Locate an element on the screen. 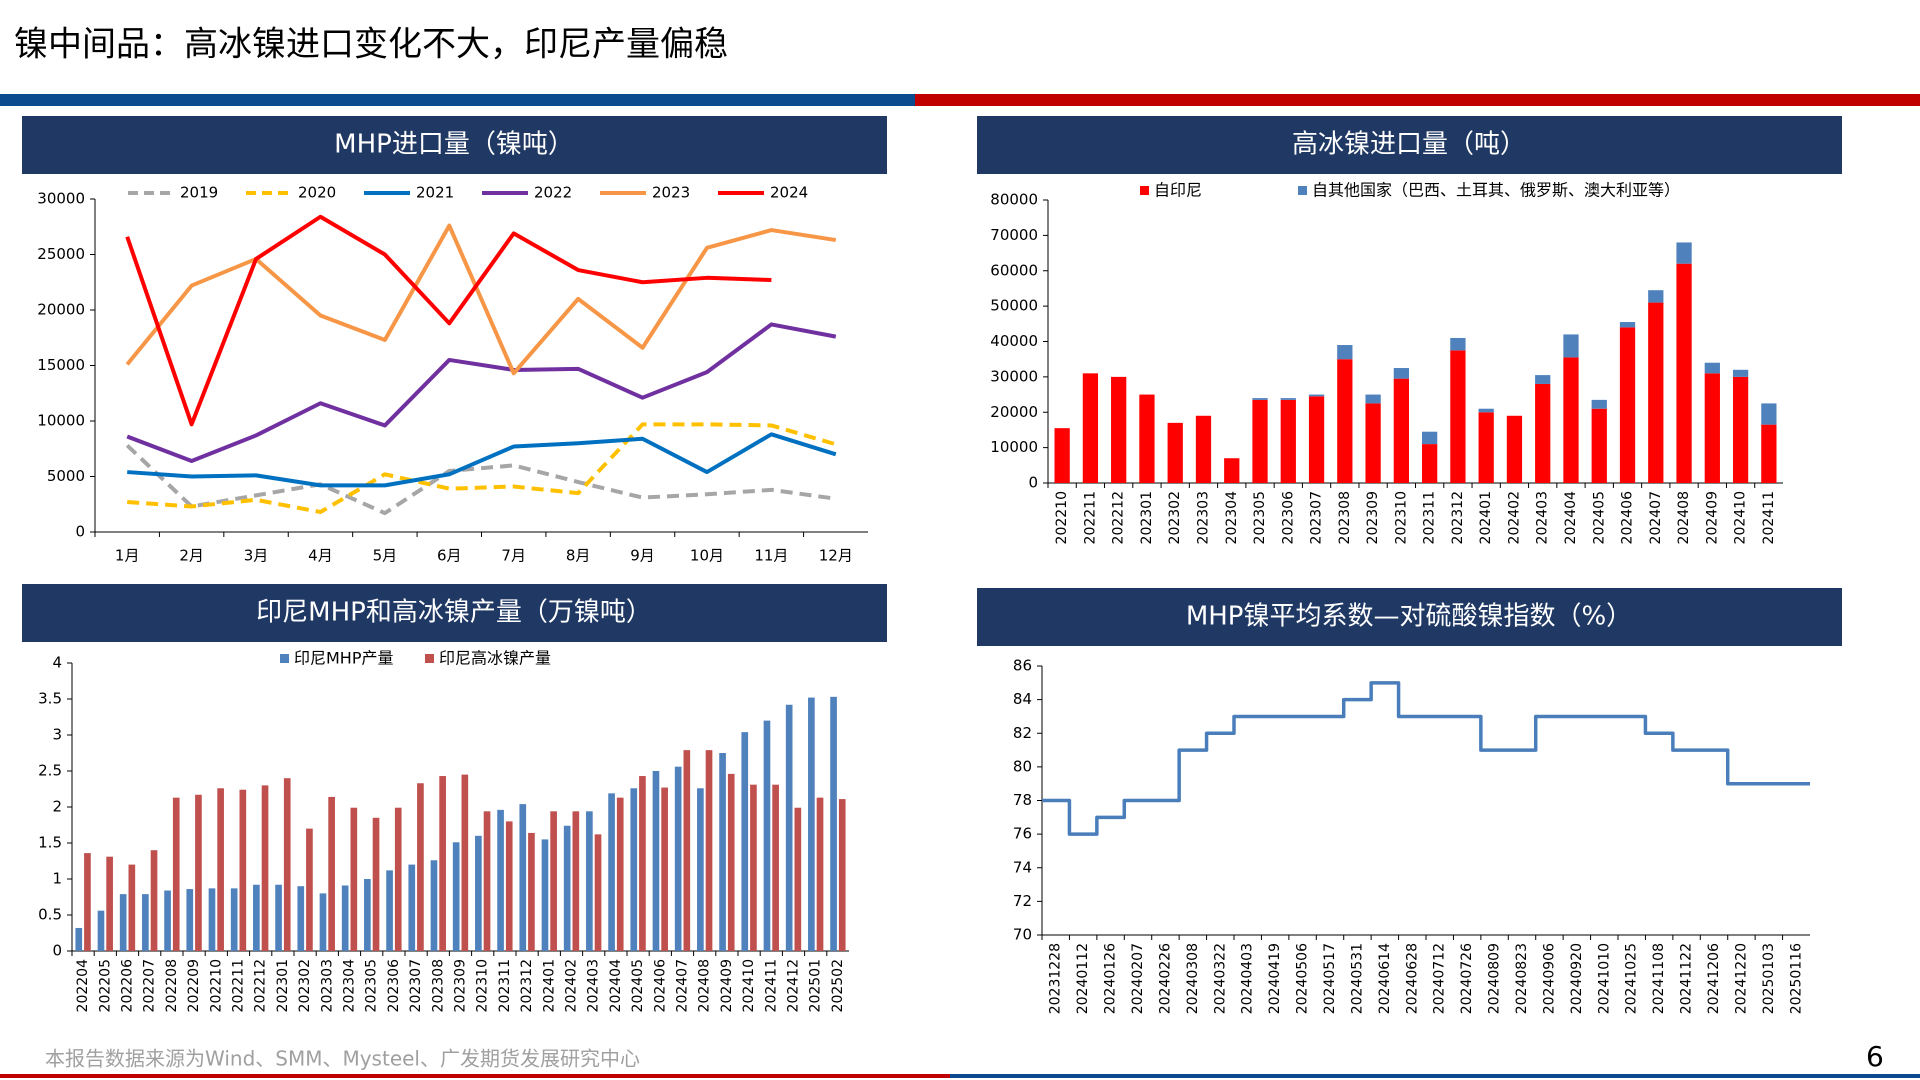 The height and width of the screenshot is (1080, 1920). x-tick-label: 20250116 is located at coordinates (1796, 978).